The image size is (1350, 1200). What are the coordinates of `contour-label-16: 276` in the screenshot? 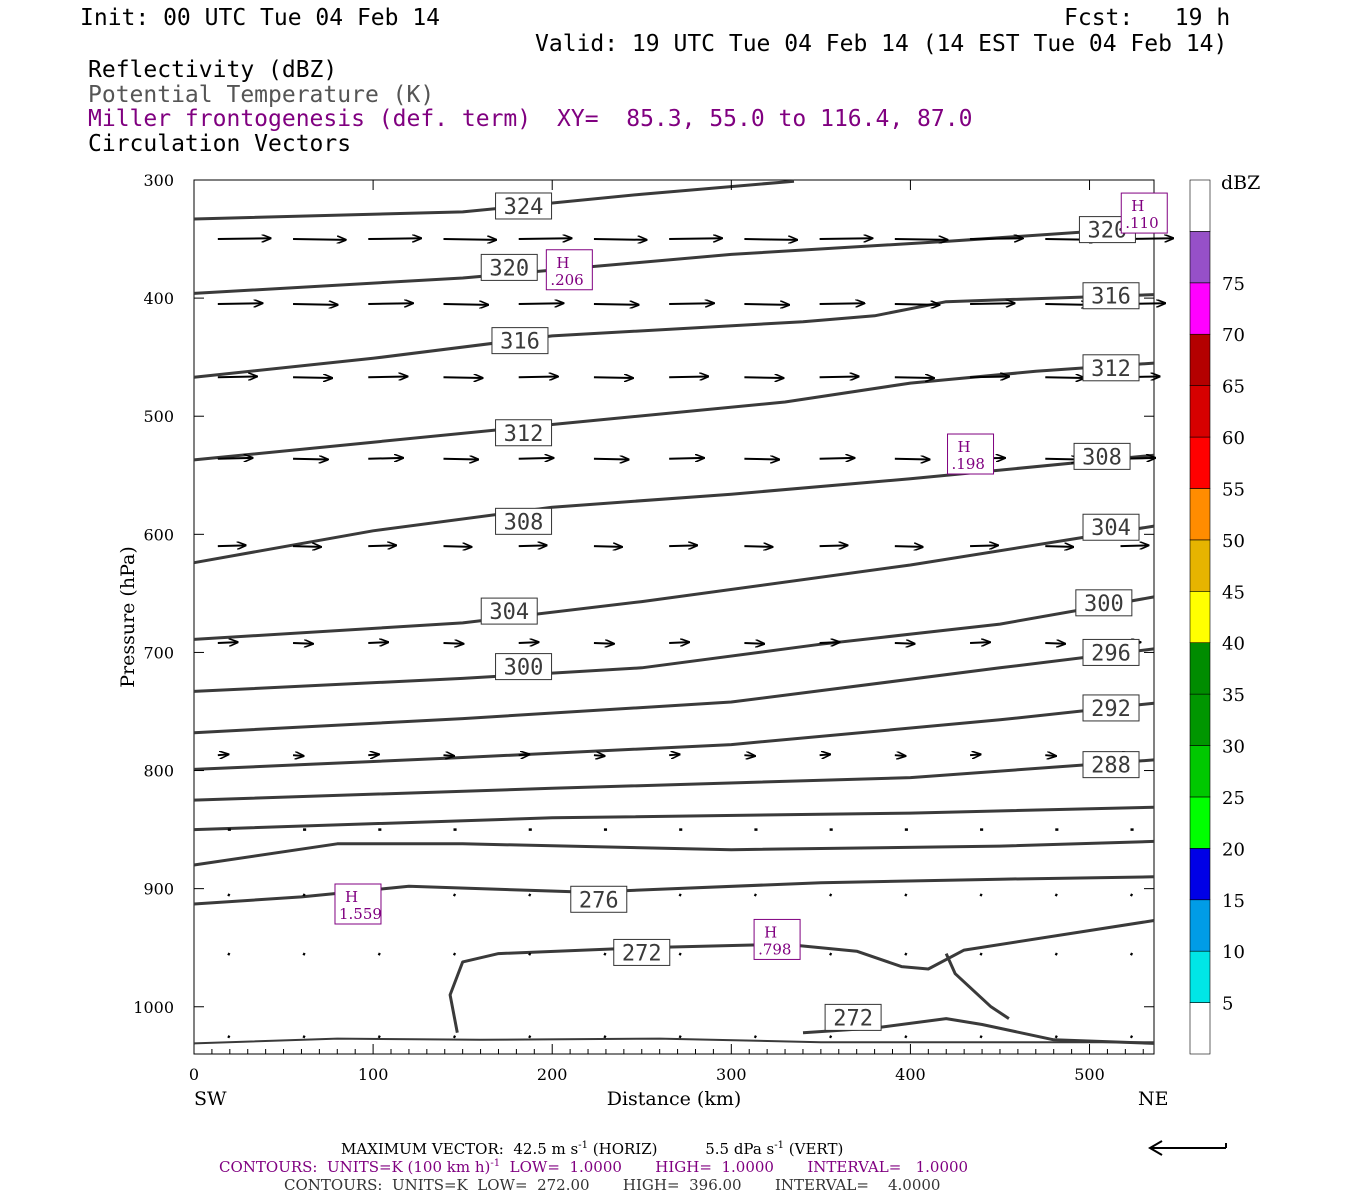 It's located at (599, 900).